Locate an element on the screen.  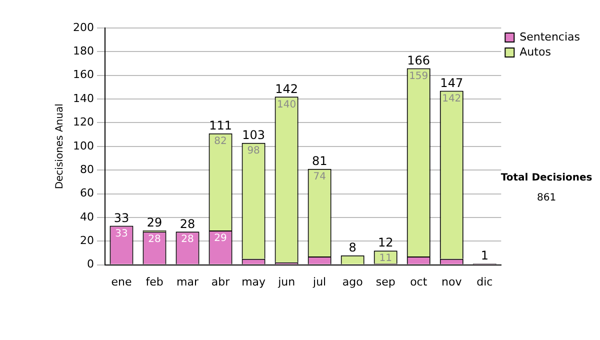
data-label: 140 is located at coordinates (286, 104).